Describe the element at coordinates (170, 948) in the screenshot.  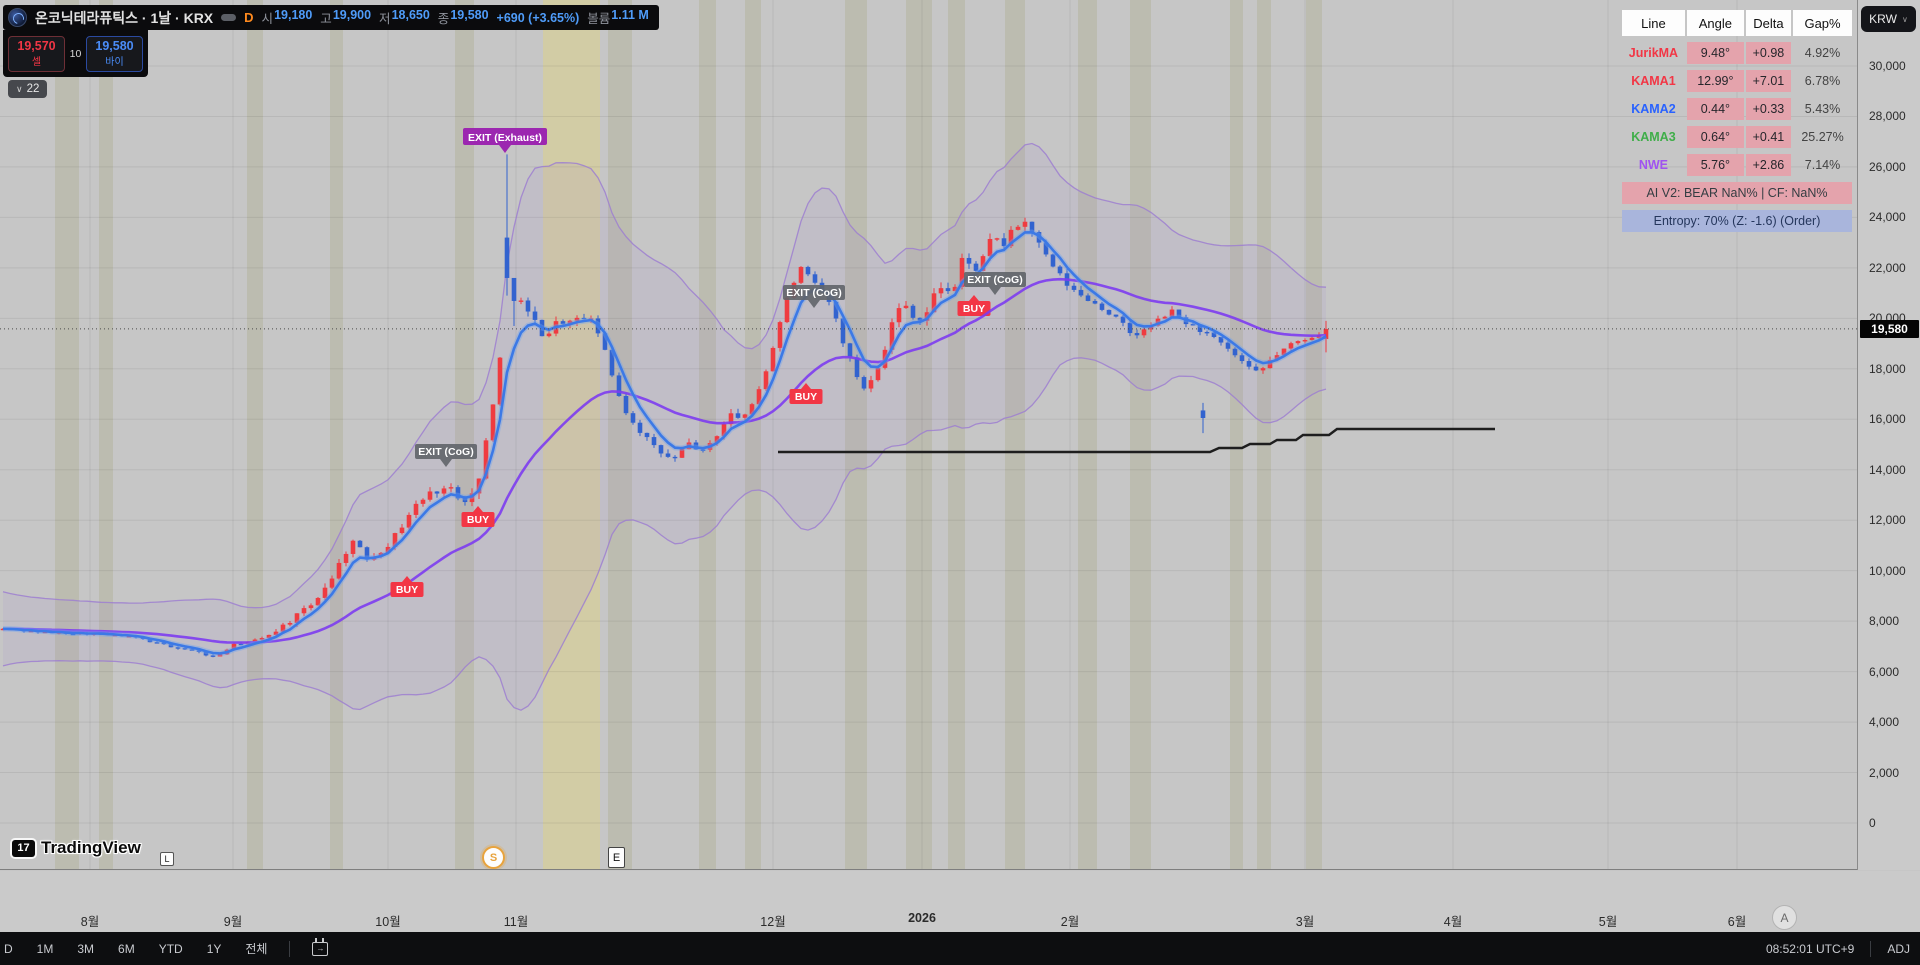
I see `range-ytd: YTD` at that location.